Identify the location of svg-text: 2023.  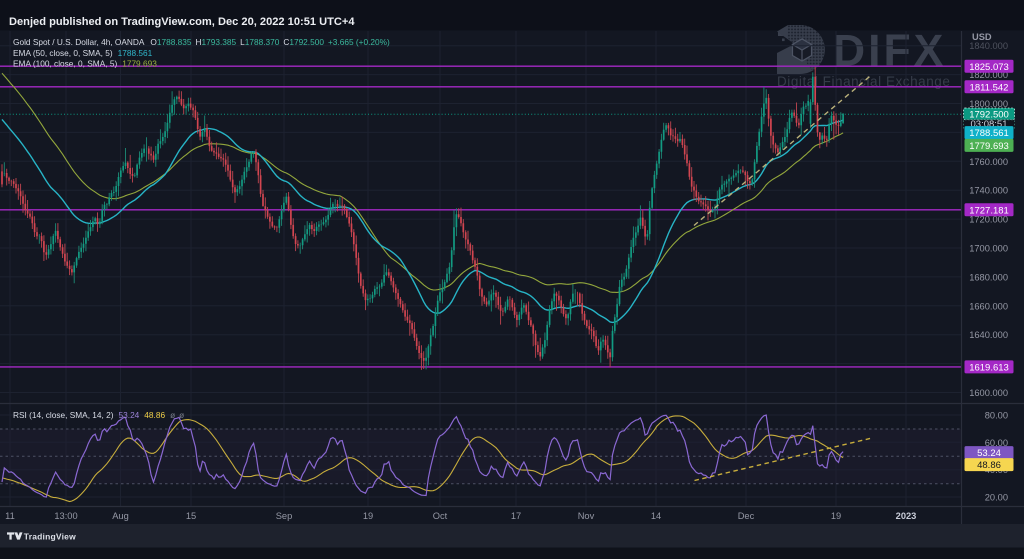
(906, 516).